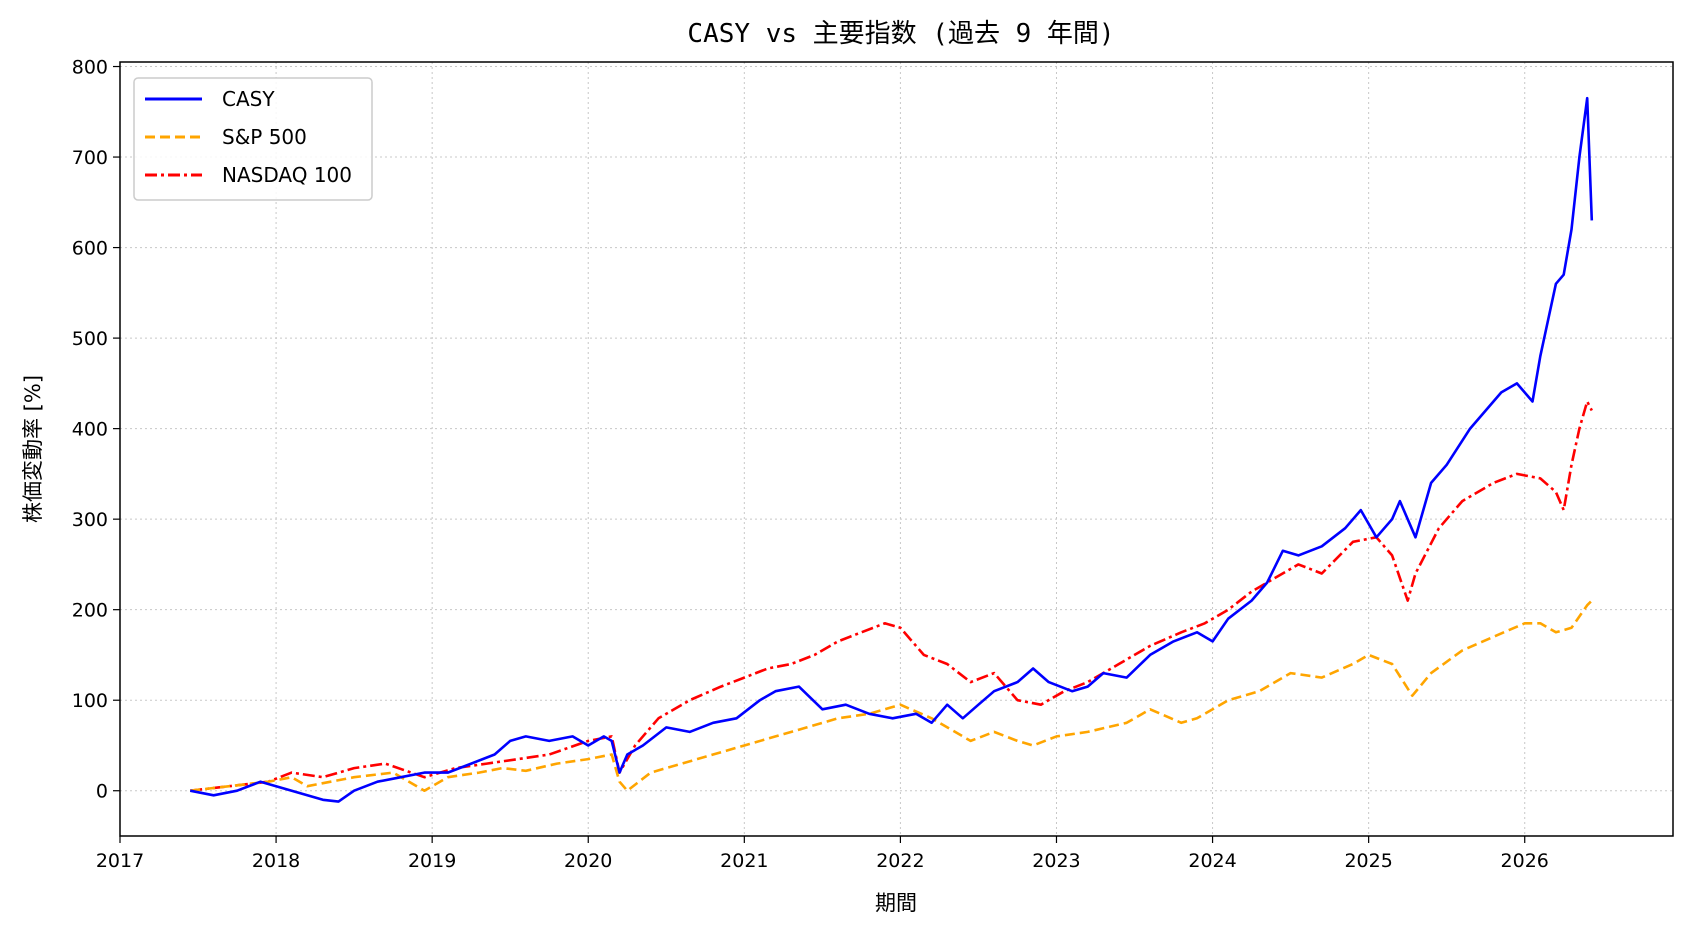 Image resolution: width=1688 pixels, height=932 pixels. What do you see at coordinates (1368, 861) in the screenshot?
I see `x-tick-label: 2025` at bounding box center [1368, 861].